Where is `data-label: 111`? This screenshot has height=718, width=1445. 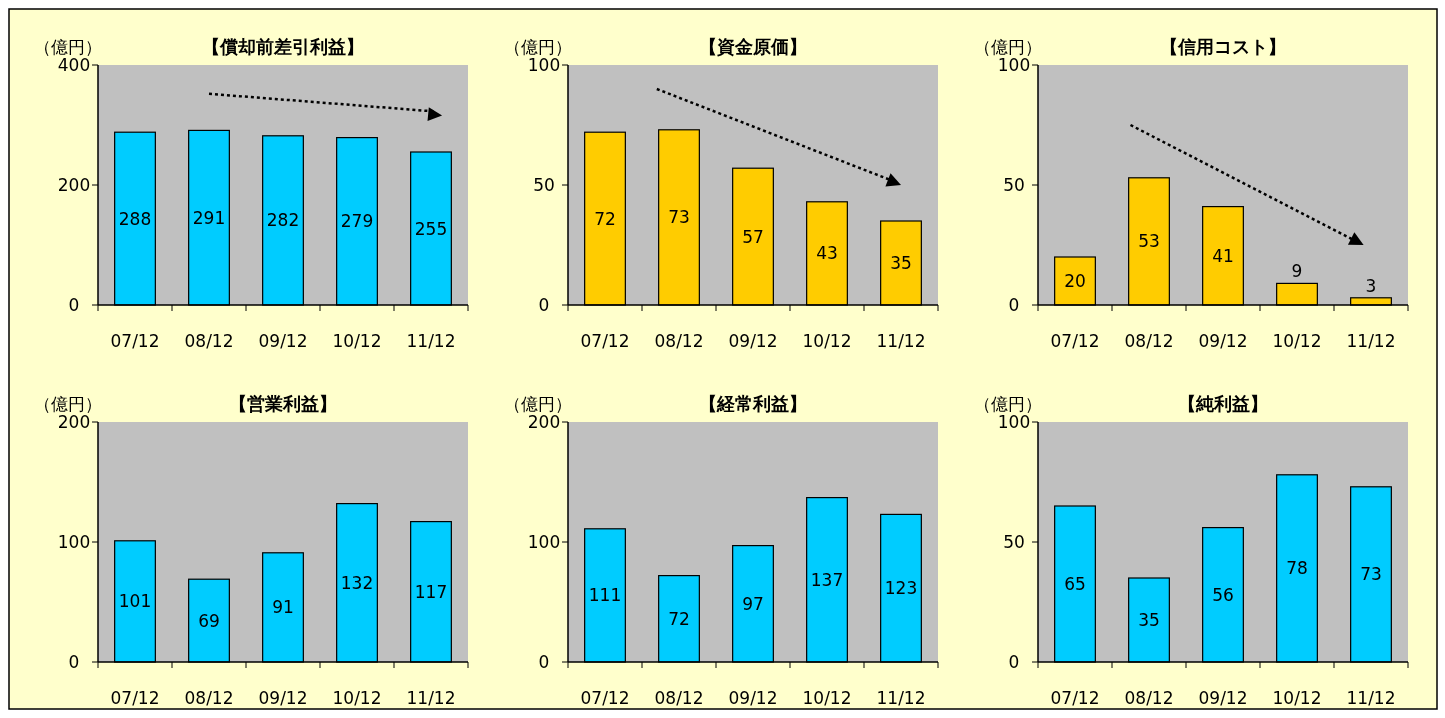
data-label: 111 is located at coordinates (605, 595).